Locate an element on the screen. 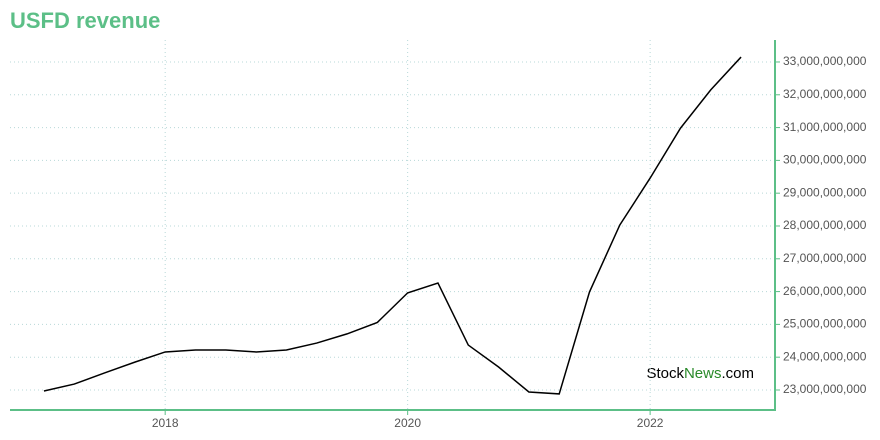 The width and height of the screenshot is (880, 440). y-tick-label: 24,000,000,000 is located at coordinates (825, 356).